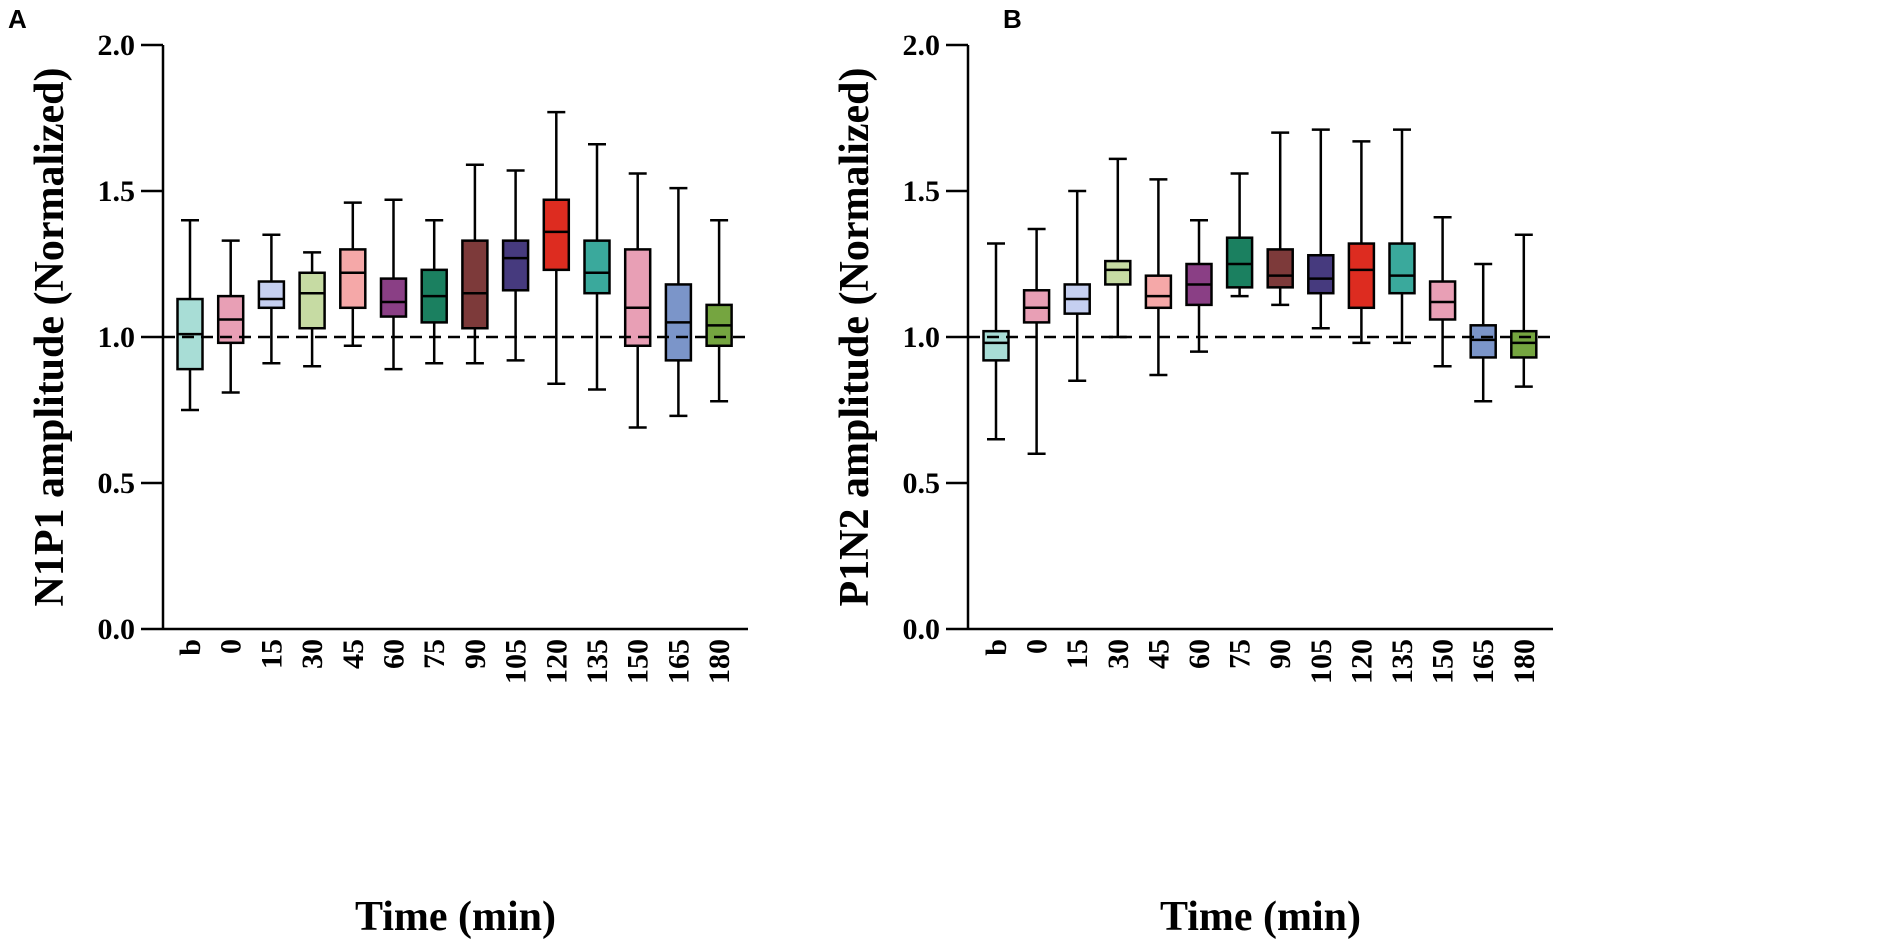 The height and width of the screenshot is (949, 1902). Describe the element at coordinates (17, 19) in the screenshot. I see `panel-letter-a: A` at that location.